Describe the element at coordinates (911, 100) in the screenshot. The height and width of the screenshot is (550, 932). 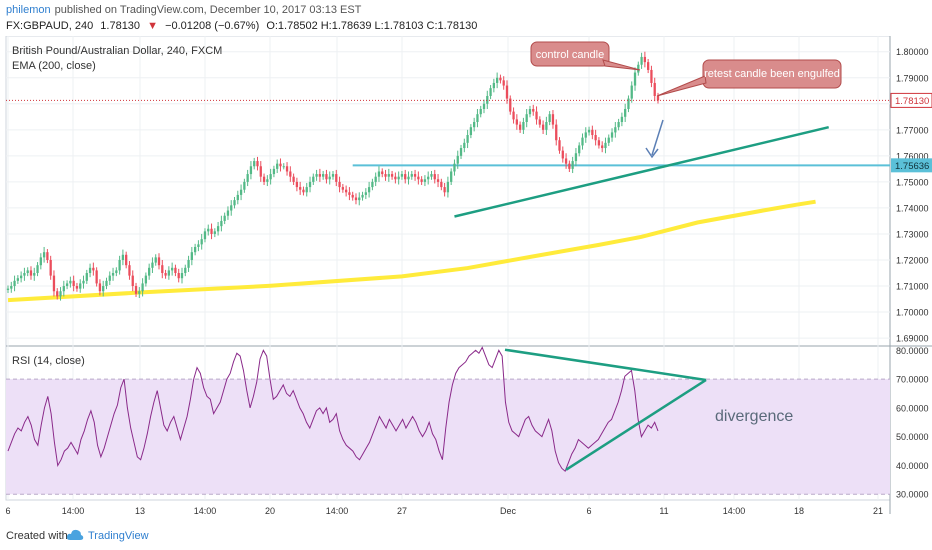
I see `last-price-tag` at that location.